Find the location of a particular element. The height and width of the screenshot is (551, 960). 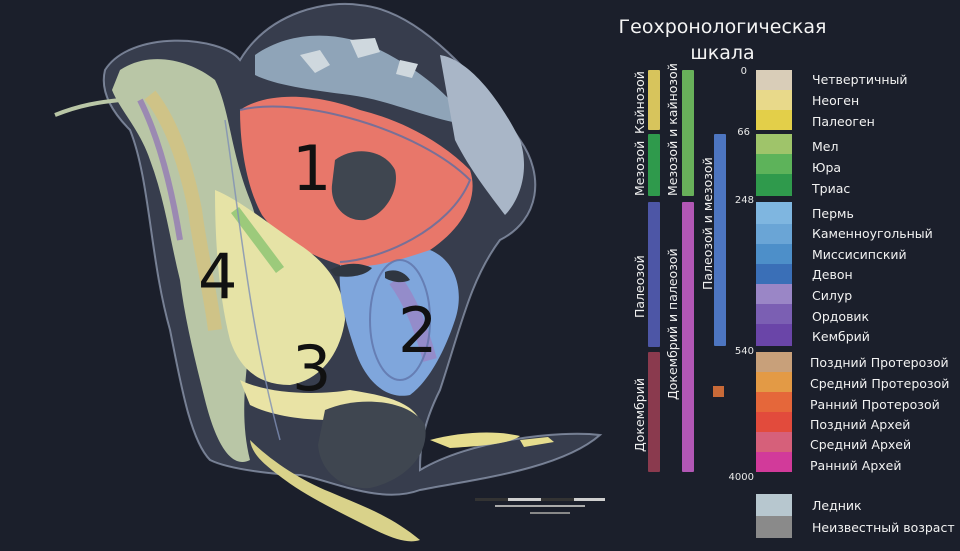

period-label-permian: Пермь is located at coordinates (833, 213).